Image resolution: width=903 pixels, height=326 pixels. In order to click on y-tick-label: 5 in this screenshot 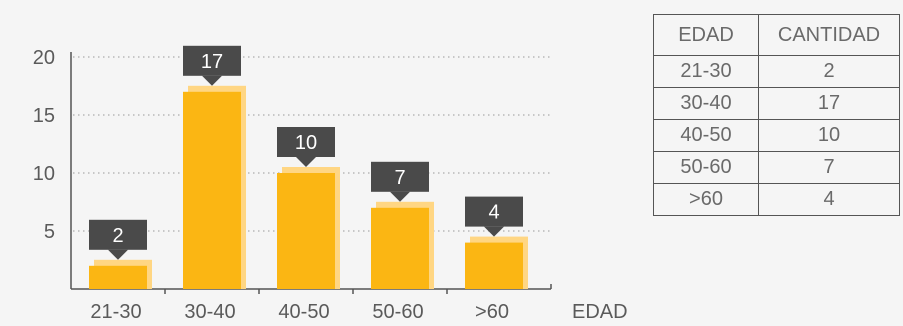, I will do `click(49, 232)`.